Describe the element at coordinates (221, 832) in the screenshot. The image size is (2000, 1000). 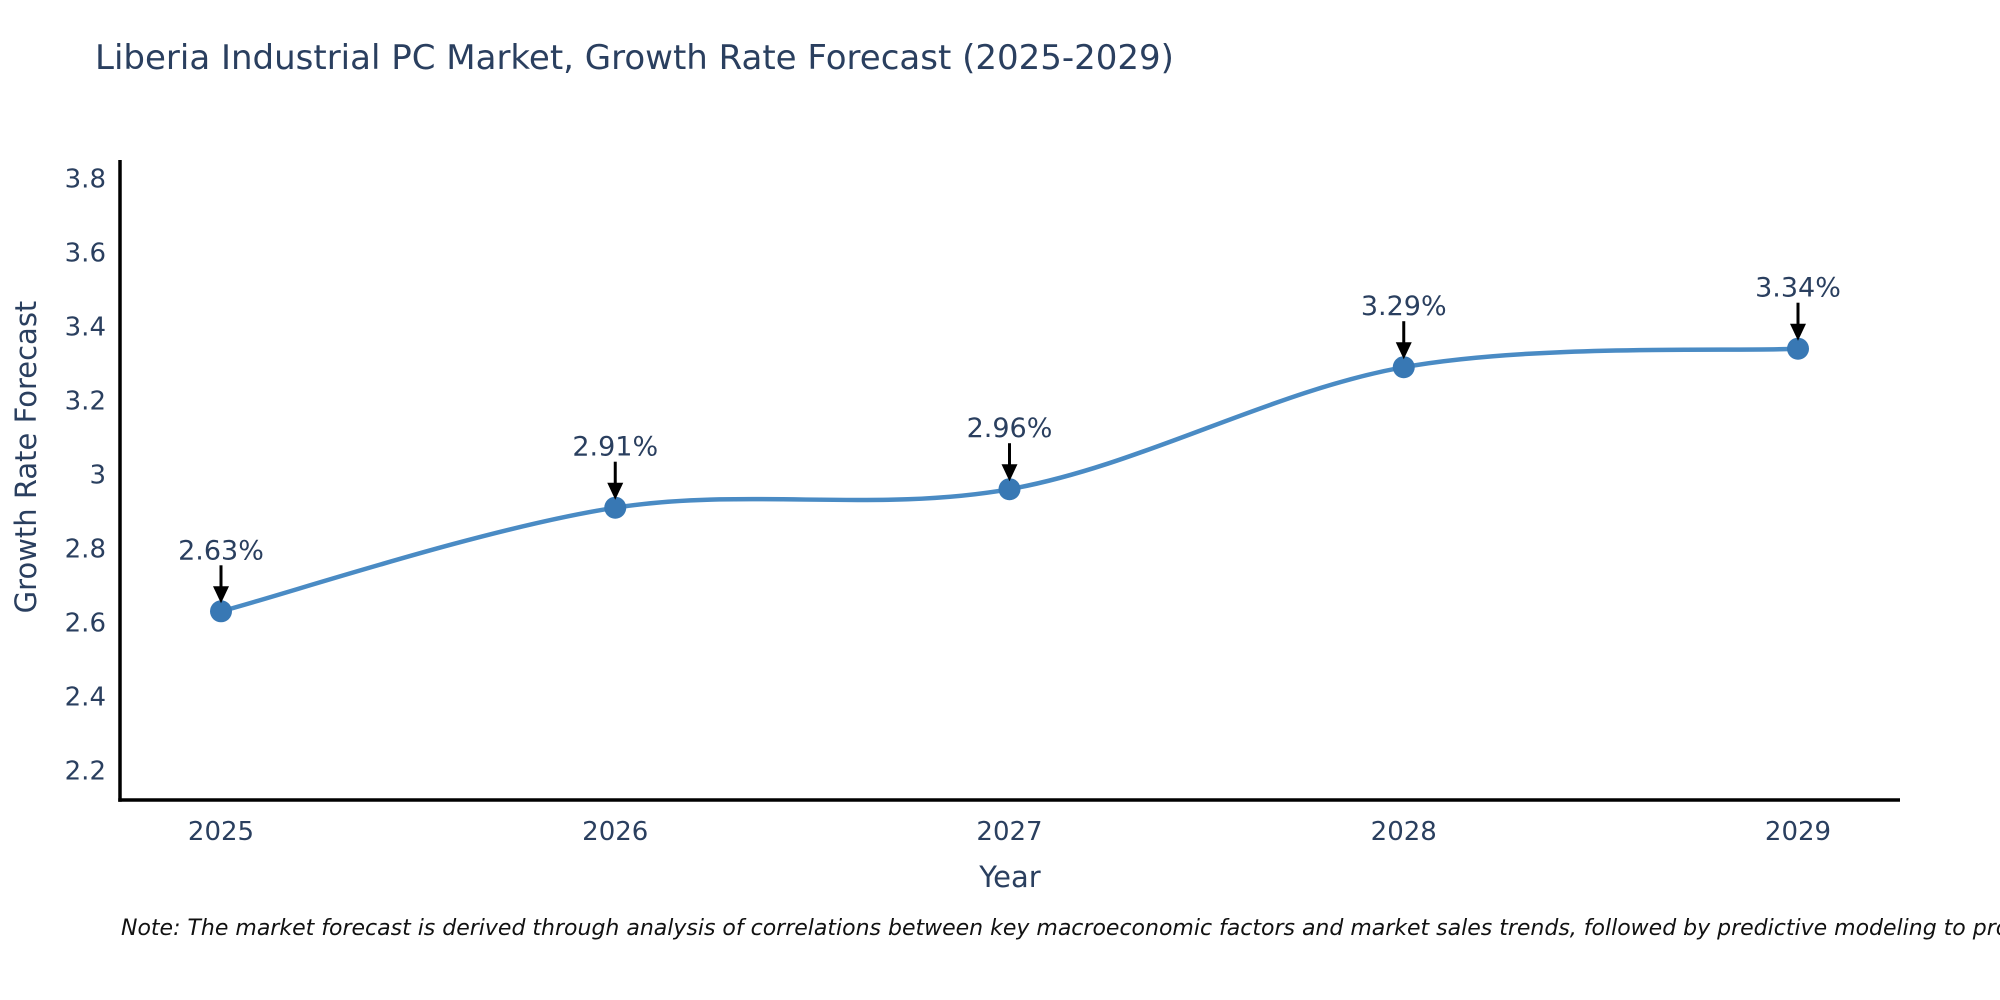
I see `x-tick-label: 2025` at that location.